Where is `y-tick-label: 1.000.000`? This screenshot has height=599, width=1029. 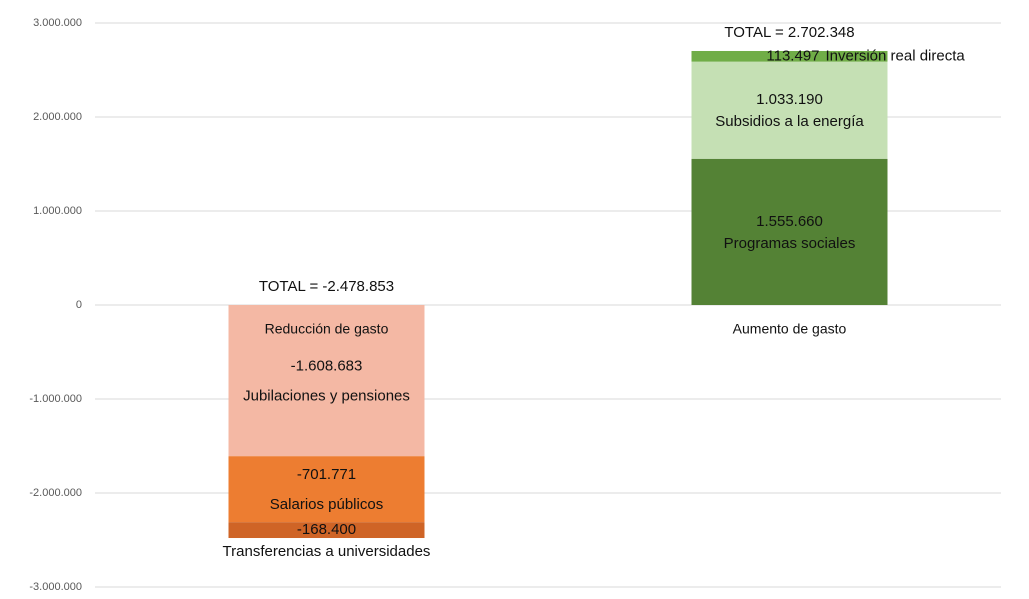 y-tick-label: 1.000.000 is located at coordinates (57, 211).